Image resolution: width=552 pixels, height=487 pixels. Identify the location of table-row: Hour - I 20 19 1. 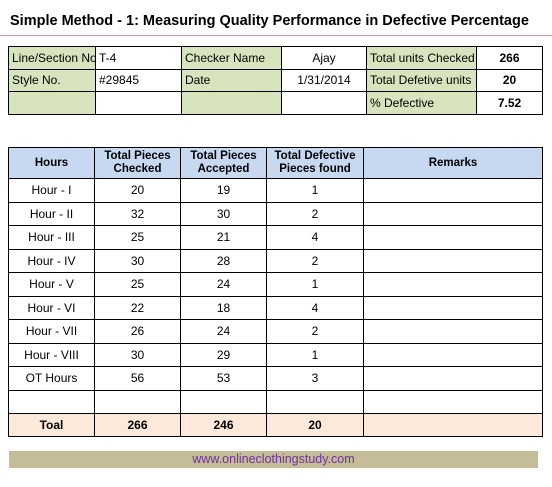
(275, 190).